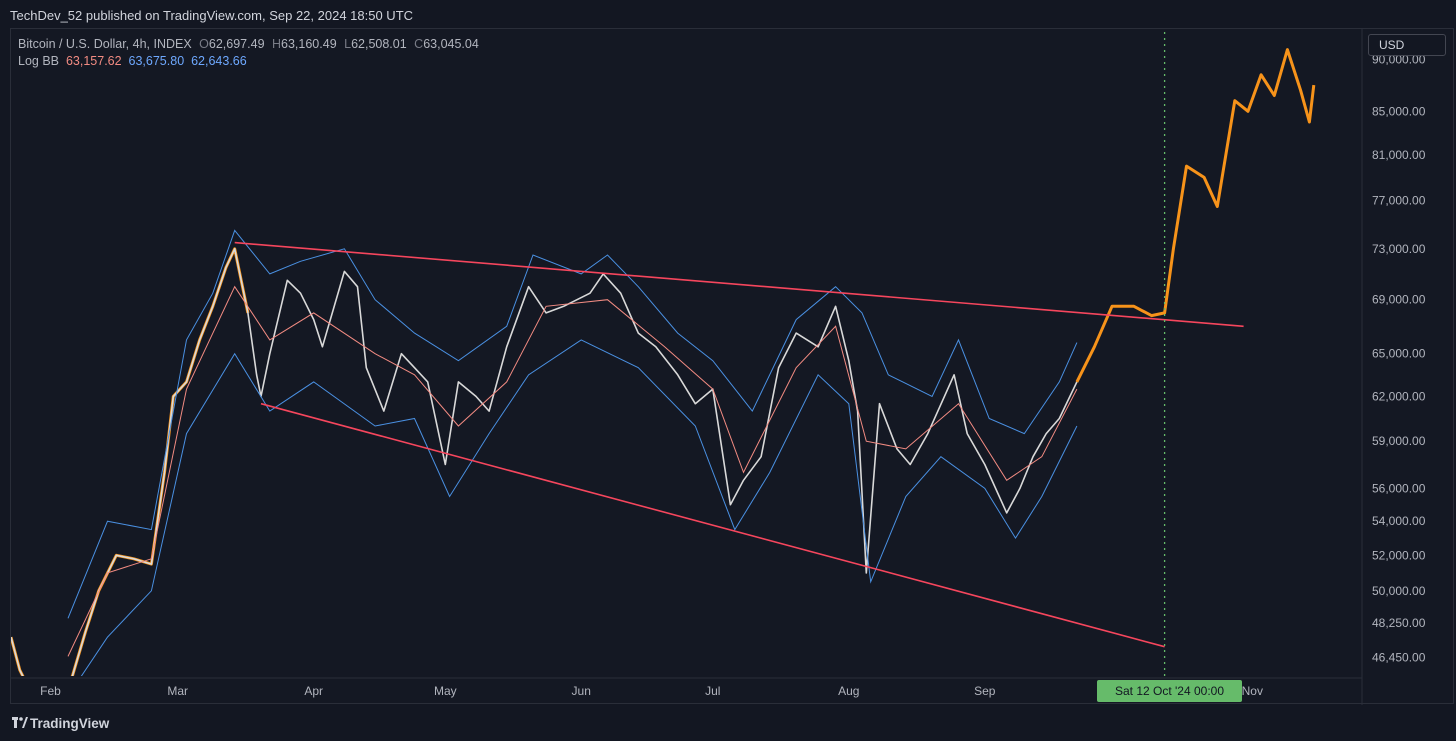  What do you see at coordinates (739, 284) in the screenshot?
I see `upper-trendline` at bounding box center [739, 284].